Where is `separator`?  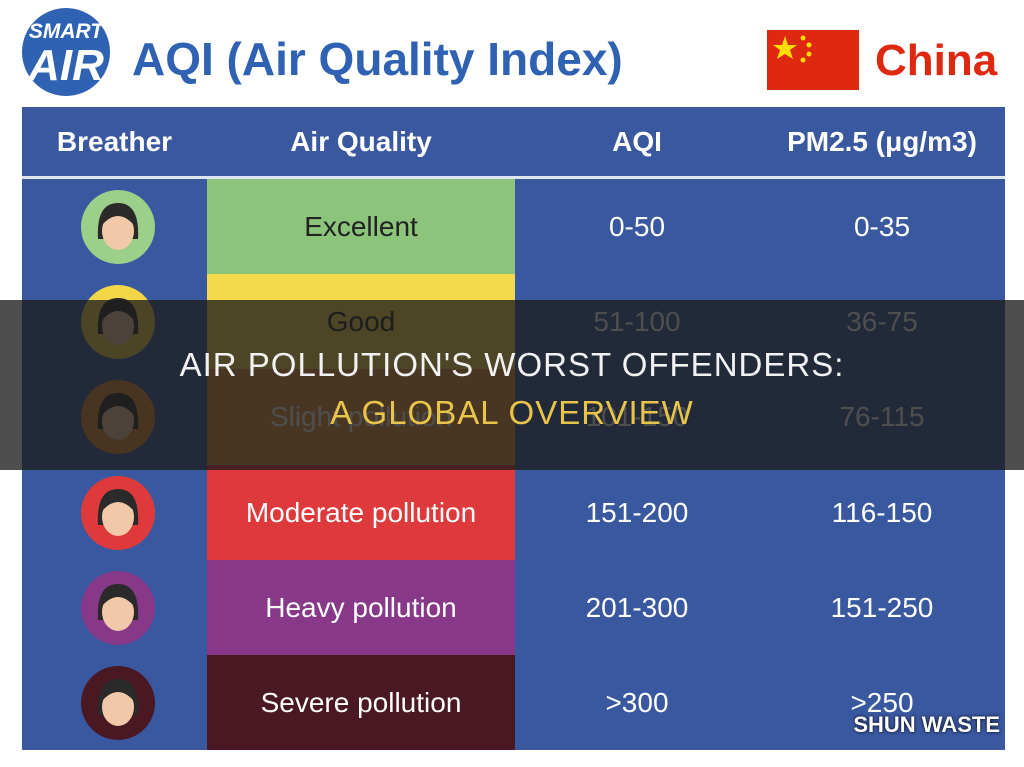
separator is located at coordinates (513, 177).